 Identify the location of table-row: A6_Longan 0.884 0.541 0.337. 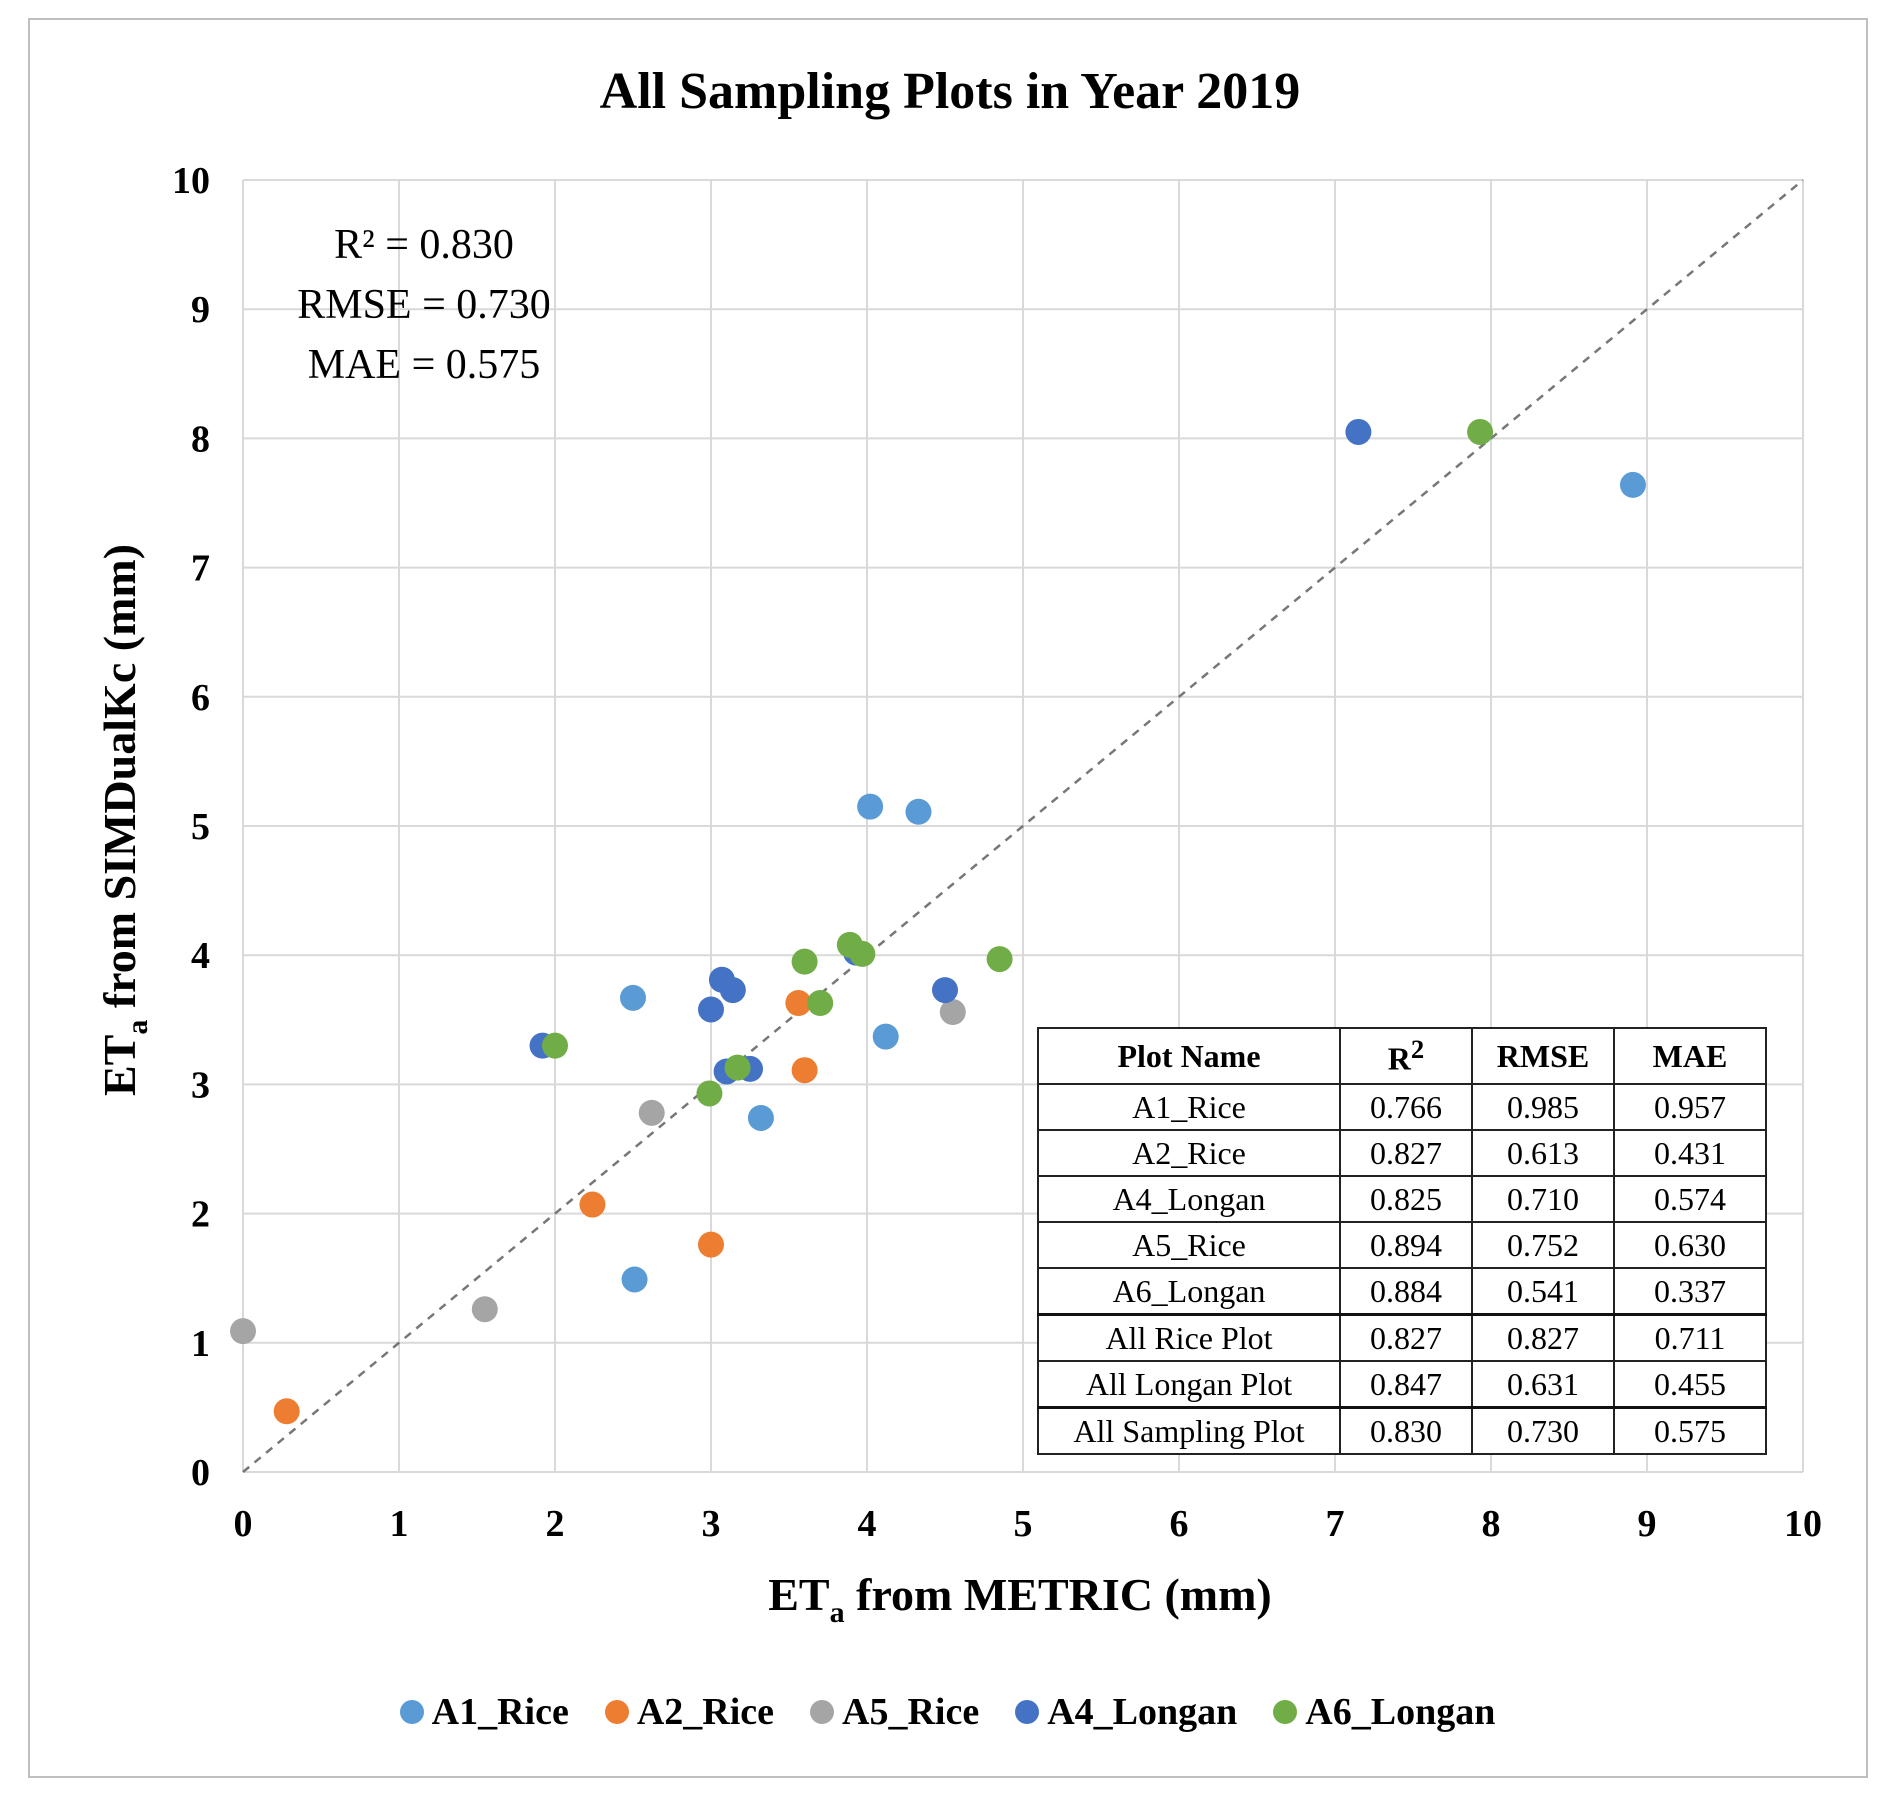
(1402, 1291).